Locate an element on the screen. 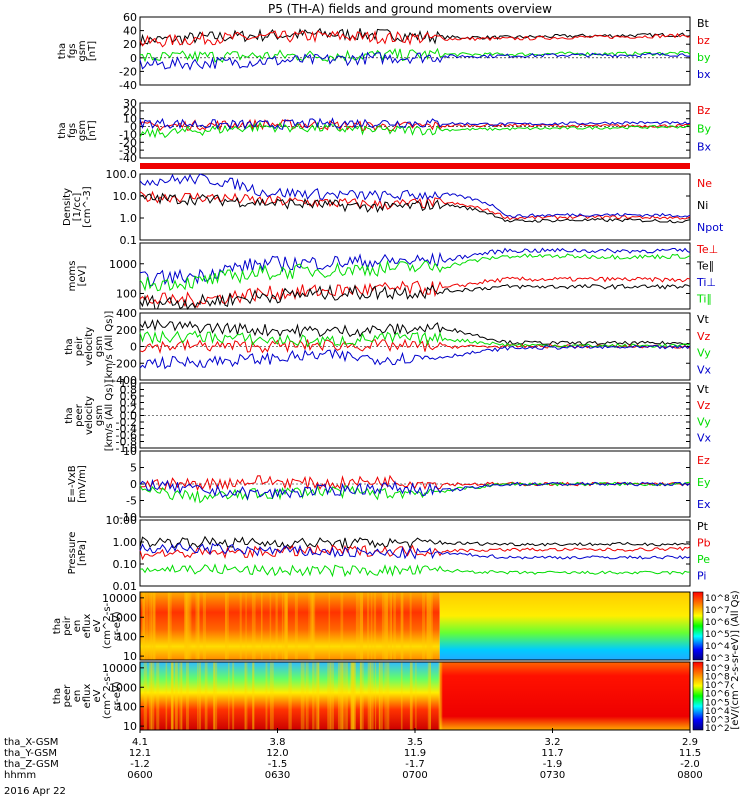  series-line-Pt is located at coordinates (415, 542).